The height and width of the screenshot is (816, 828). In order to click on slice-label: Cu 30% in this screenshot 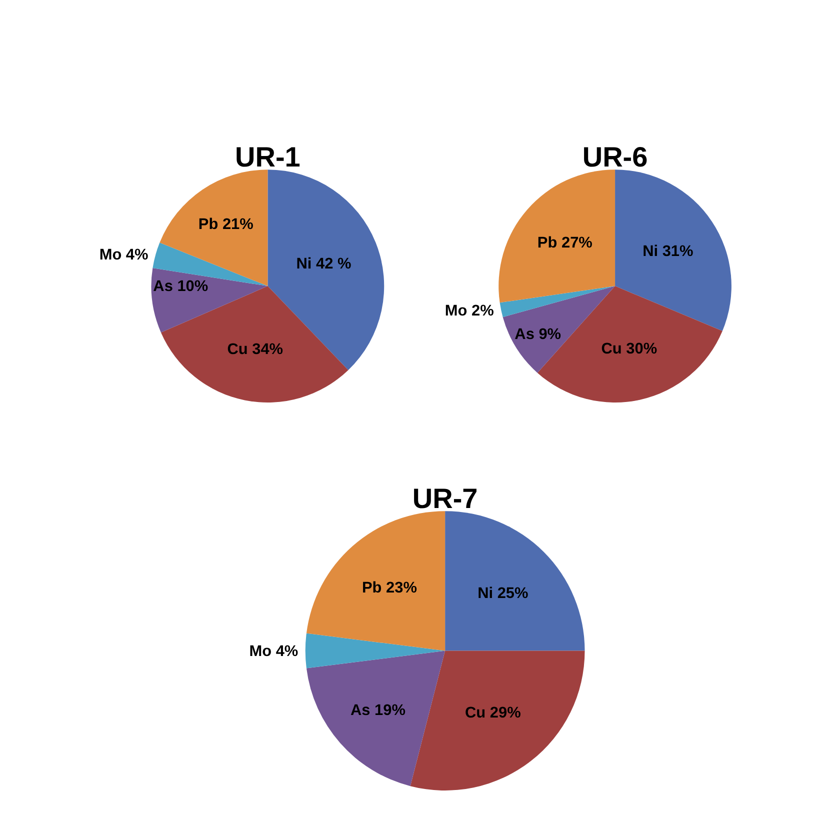, I will do `click(629, 349)`.